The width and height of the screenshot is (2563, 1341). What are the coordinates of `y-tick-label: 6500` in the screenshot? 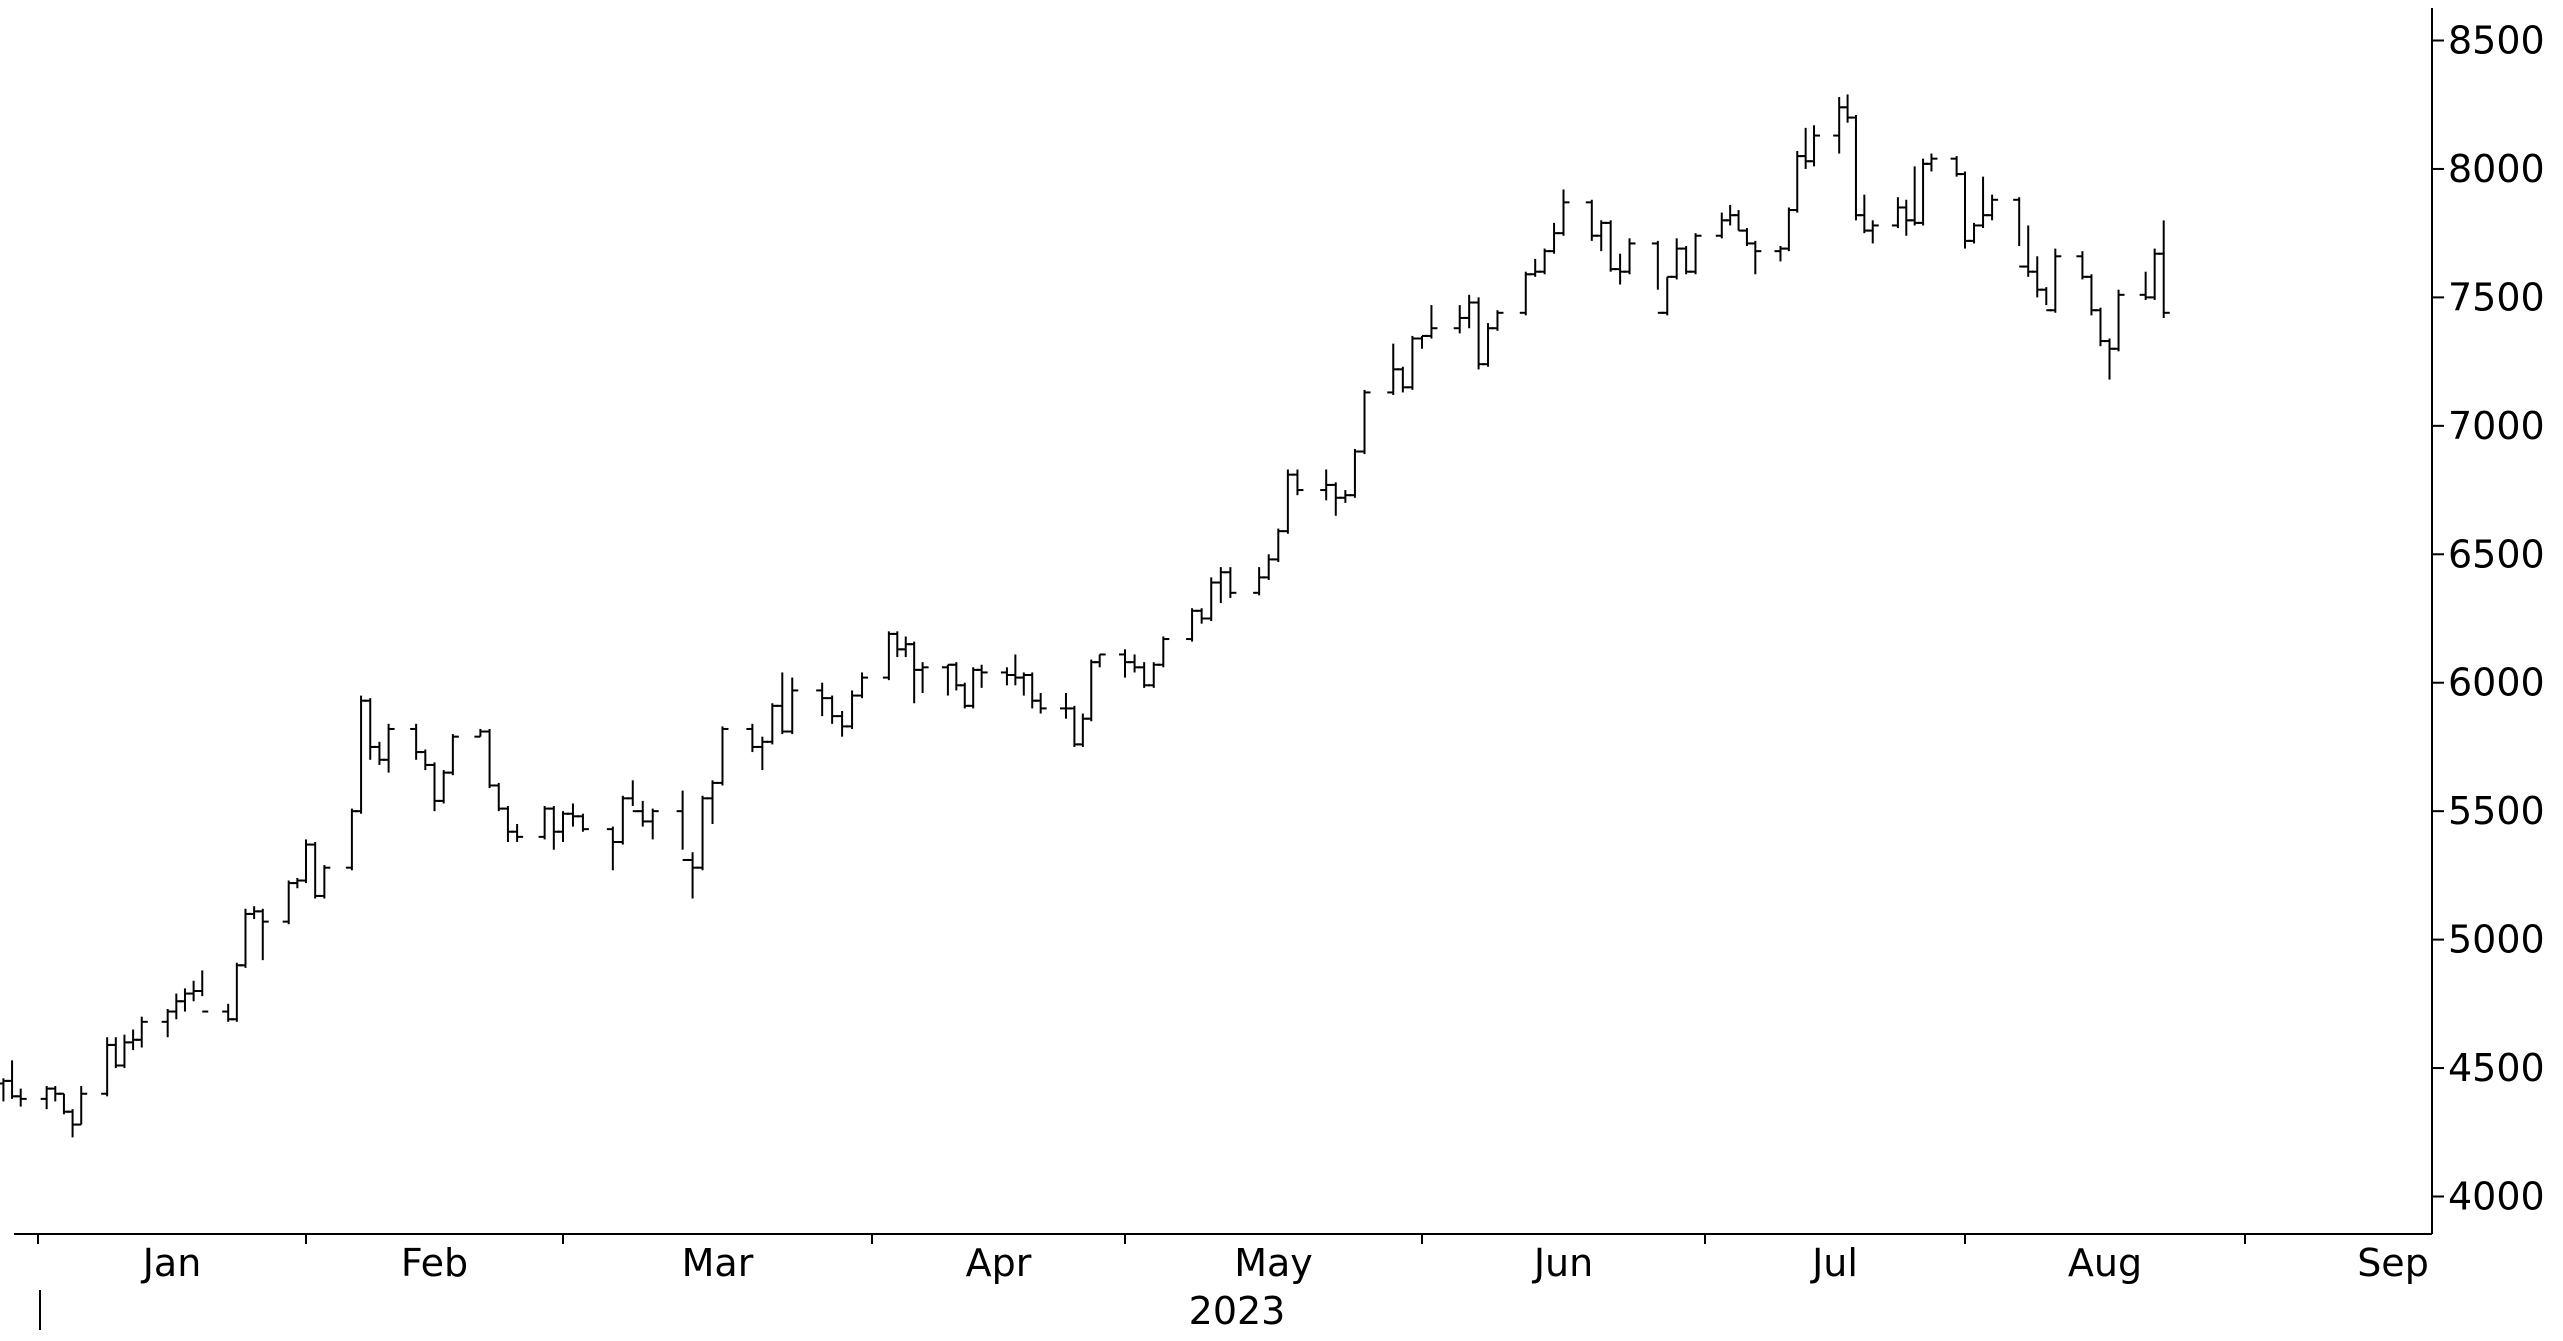 It's located at (2496, 554).